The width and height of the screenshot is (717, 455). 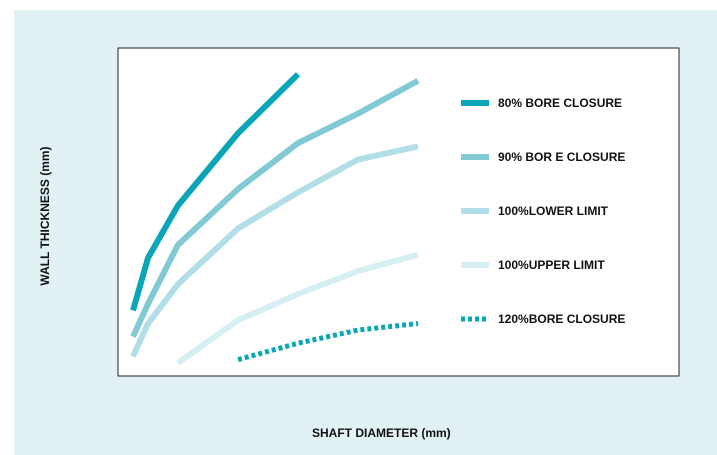 What do you see at coordinates (561, 319) in the screenshot?
I see `legend-label-5: 120%BORE CLOSURE` at bounding box center [561, 319].